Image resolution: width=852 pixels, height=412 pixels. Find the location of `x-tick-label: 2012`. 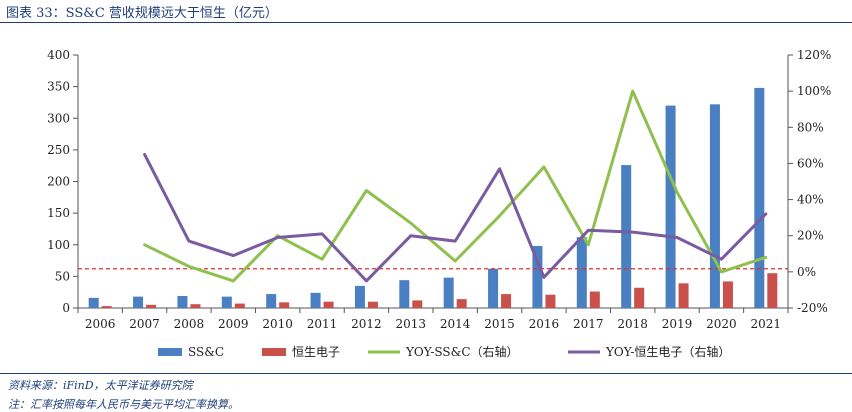

x-tick-label: 2012 is located at coordinates (366, 324).